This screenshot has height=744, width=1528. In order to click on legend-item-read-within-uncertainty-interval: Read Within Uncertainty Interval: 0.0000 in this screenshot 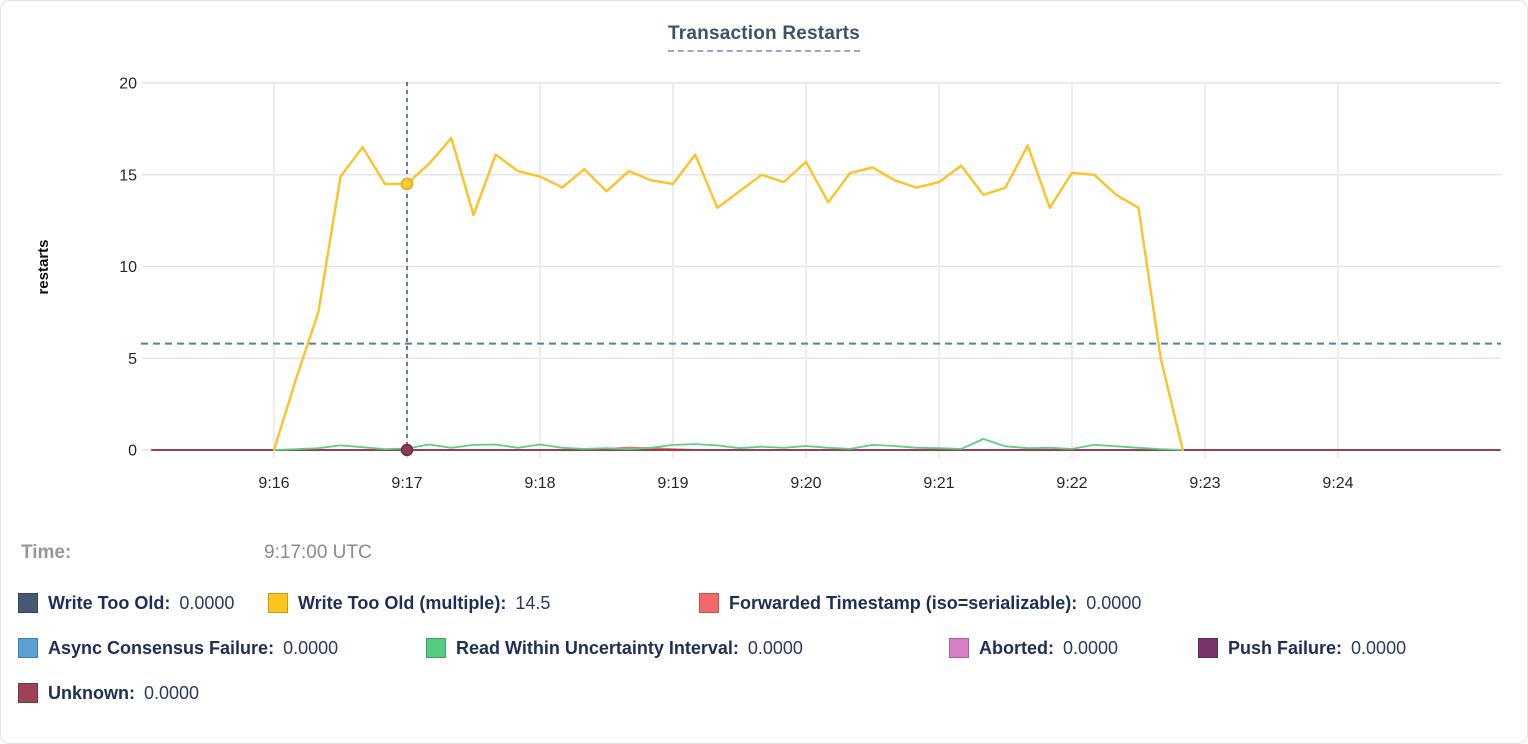, I will do `click(614, 648)`.